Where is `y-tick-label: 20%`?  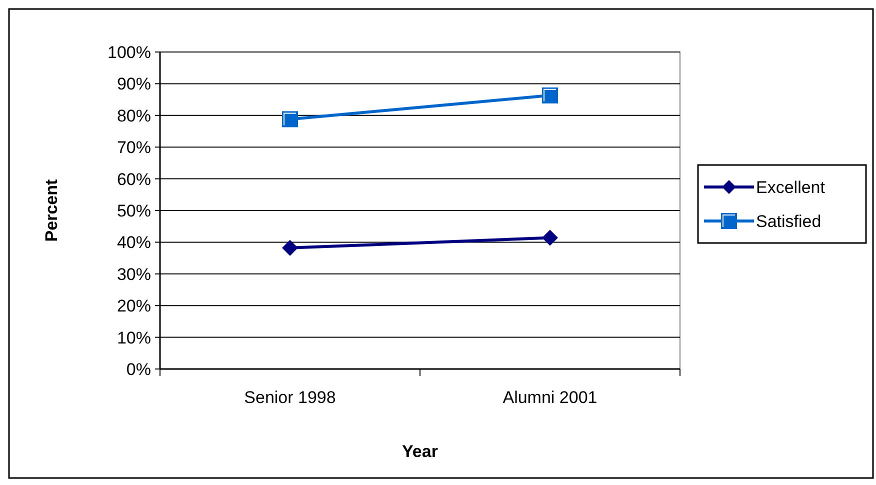
y-tick-label: 20% is located at coordinates (133, 306).